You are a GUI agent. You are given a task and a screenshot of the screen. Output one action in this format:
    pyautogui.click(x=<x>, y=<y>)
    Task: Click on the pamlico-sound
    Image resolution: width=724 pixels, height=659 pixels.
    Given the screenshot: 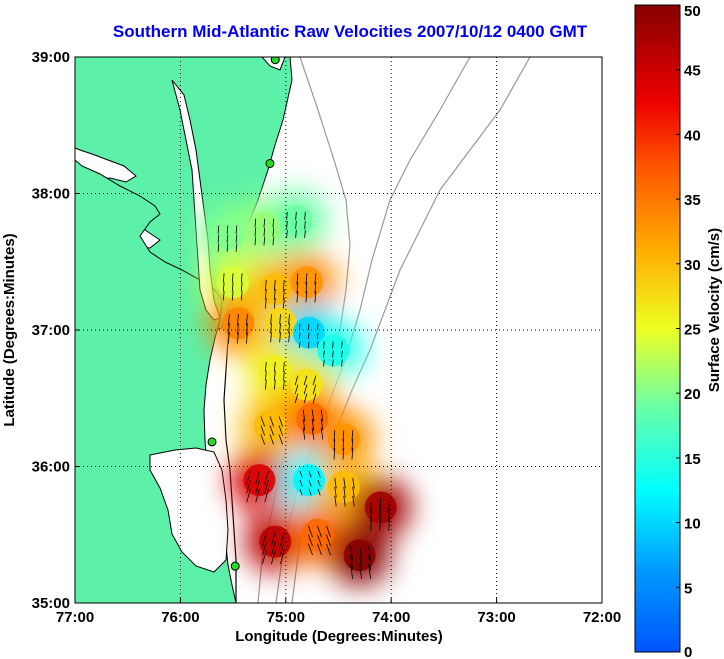 What is the action you would take?
    pyautogui.click(x=189, y=510)
    